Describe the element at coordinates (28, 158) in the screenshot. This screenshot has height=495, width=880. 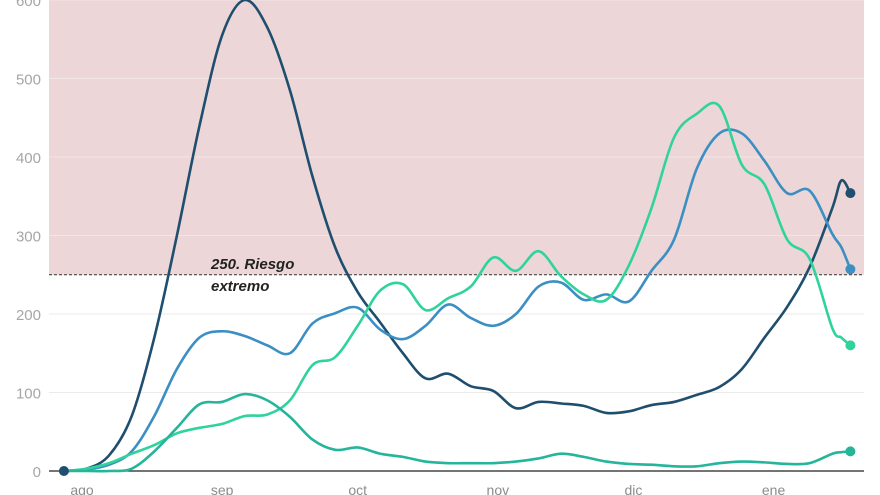
I see `y-tick-label: 400` at that location.